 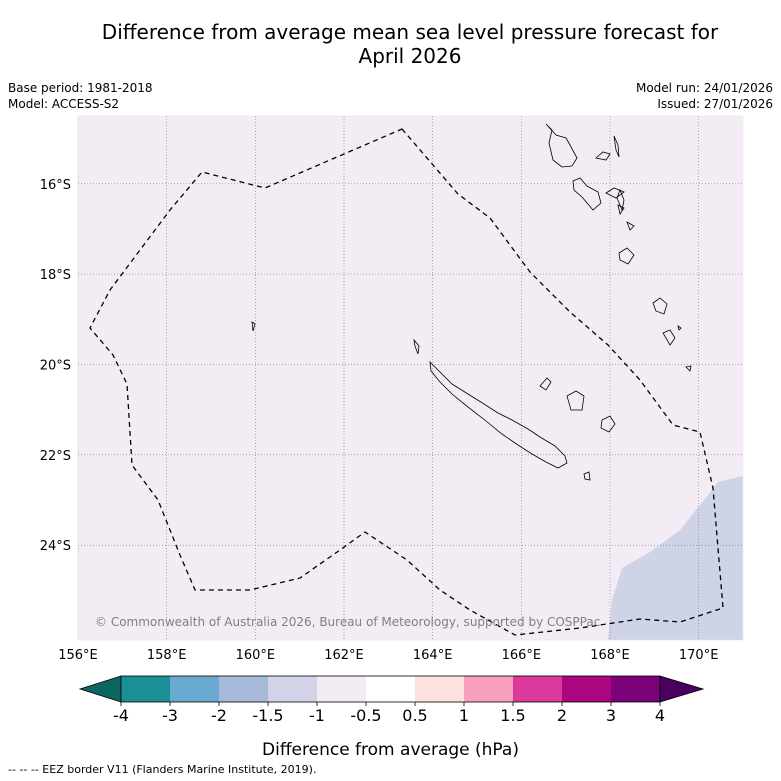 What do you see at coordinates (621, 210) in the screenshot?
I see `coastline-epi` at bounding box center [621, 210].